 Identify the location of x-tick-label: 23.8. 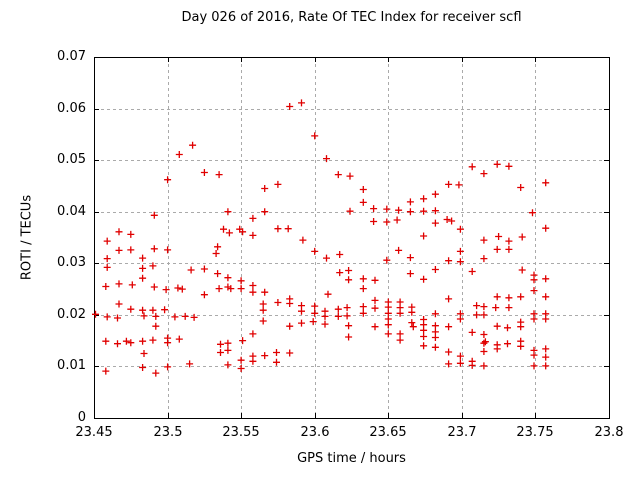
(609, 432).